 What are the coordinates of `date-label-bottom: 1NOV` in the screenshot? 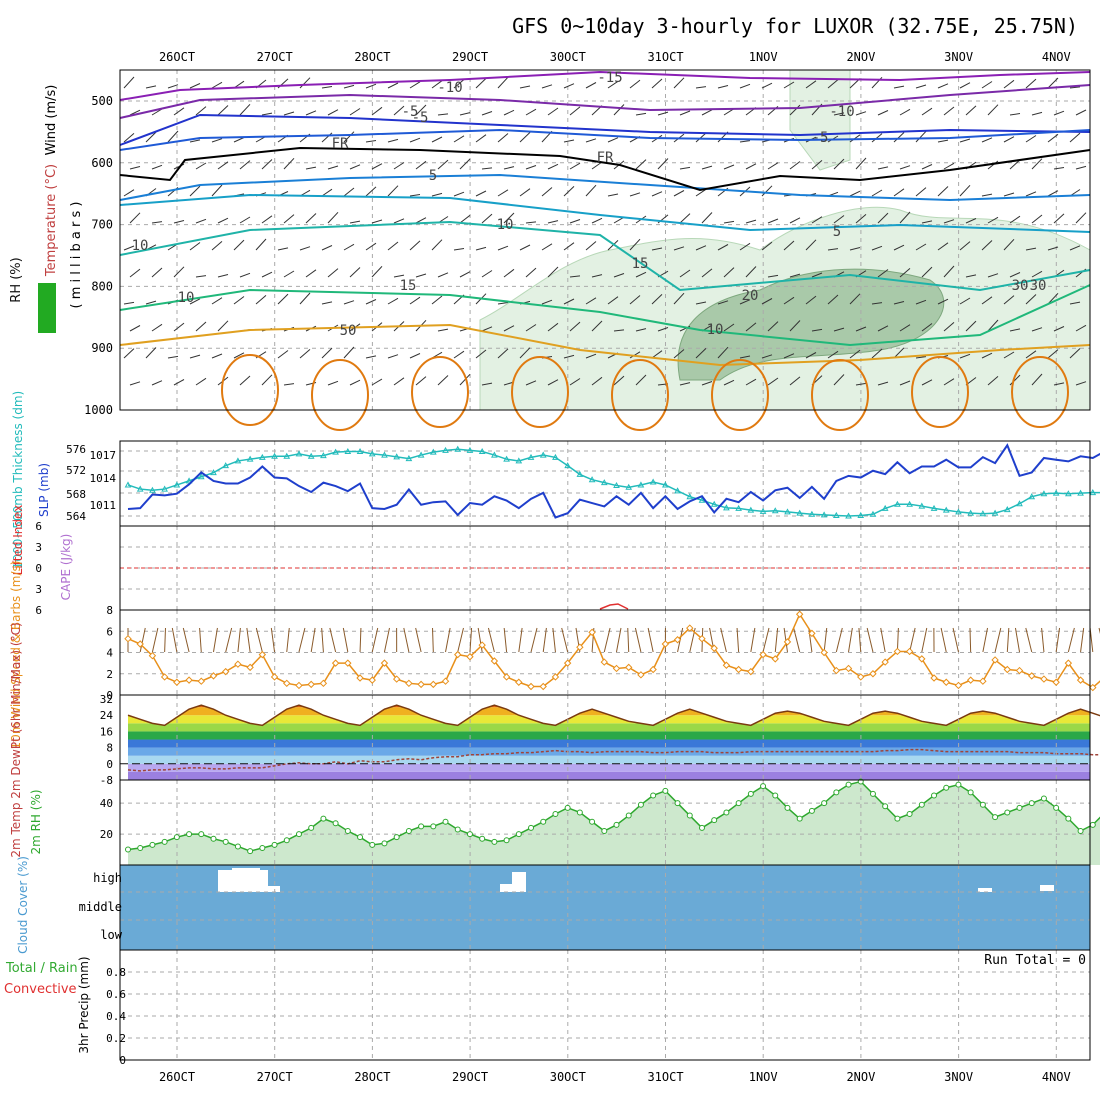 It's located at (763, 1077).